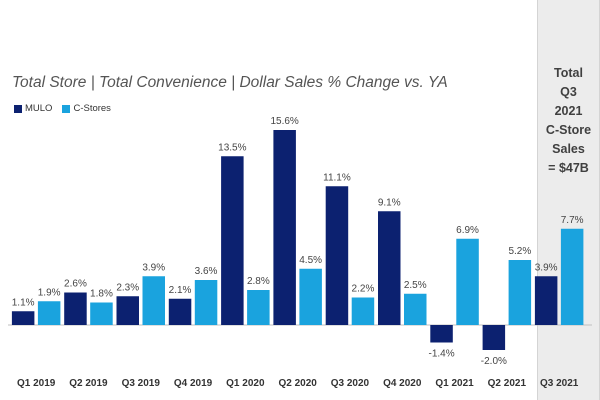  I want to click on x-tick-label: Q1 2020, so click(245, 383).